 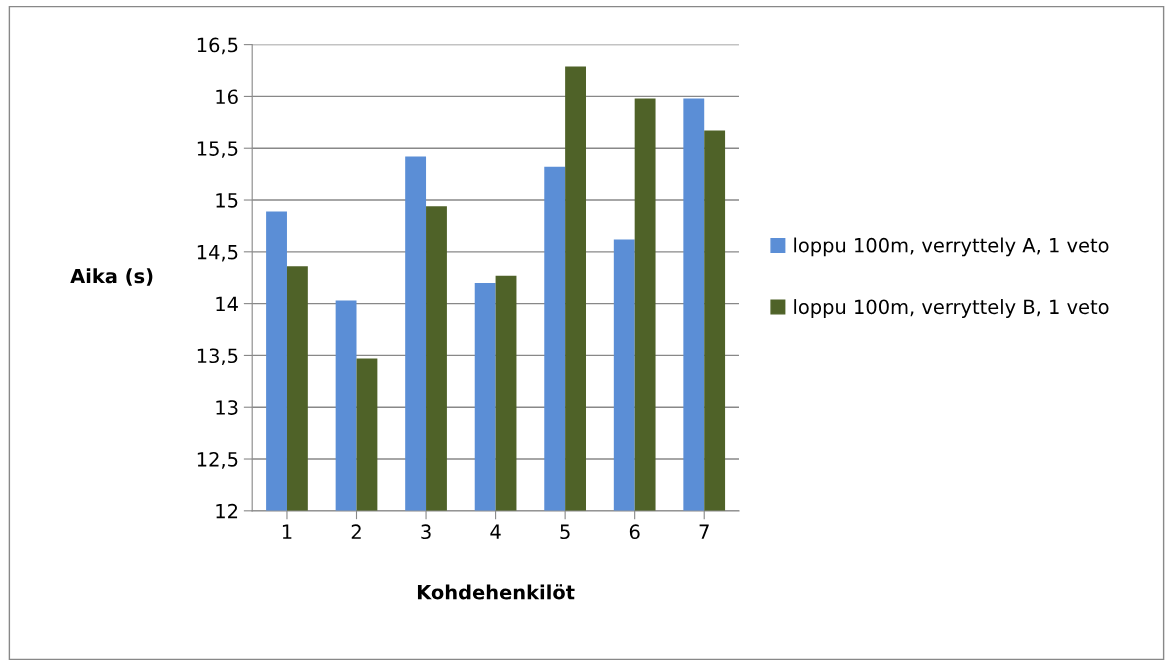 What do you see at coordinates (217, 357) in the screenshot?
I see `y-tick-label: 13,5` at bounding box center [217, 357].